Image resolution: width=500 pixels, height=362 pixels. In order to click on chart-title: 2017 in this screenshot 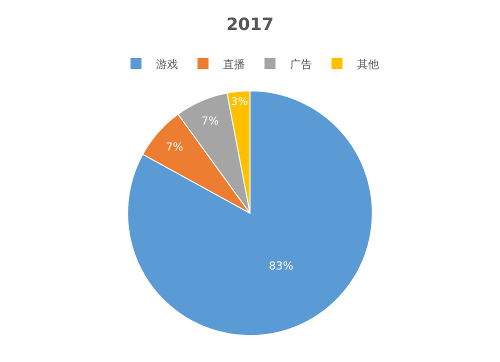, I will do `click(250, 25)`.